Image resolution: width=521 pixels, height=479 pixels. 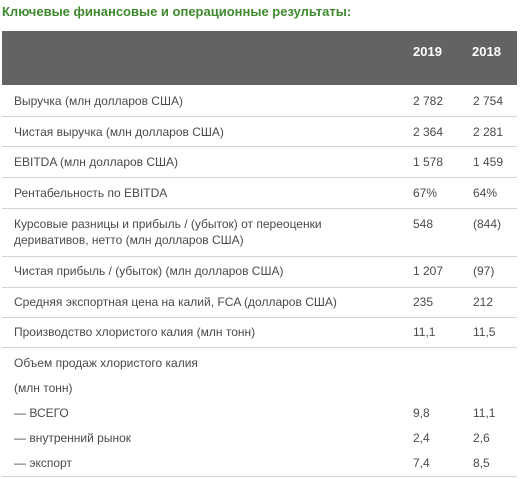 What do you see at coordinates (427, 51) in the screenshot?
I see `column-header-2019: 2019` at bounding box center [427, 51].